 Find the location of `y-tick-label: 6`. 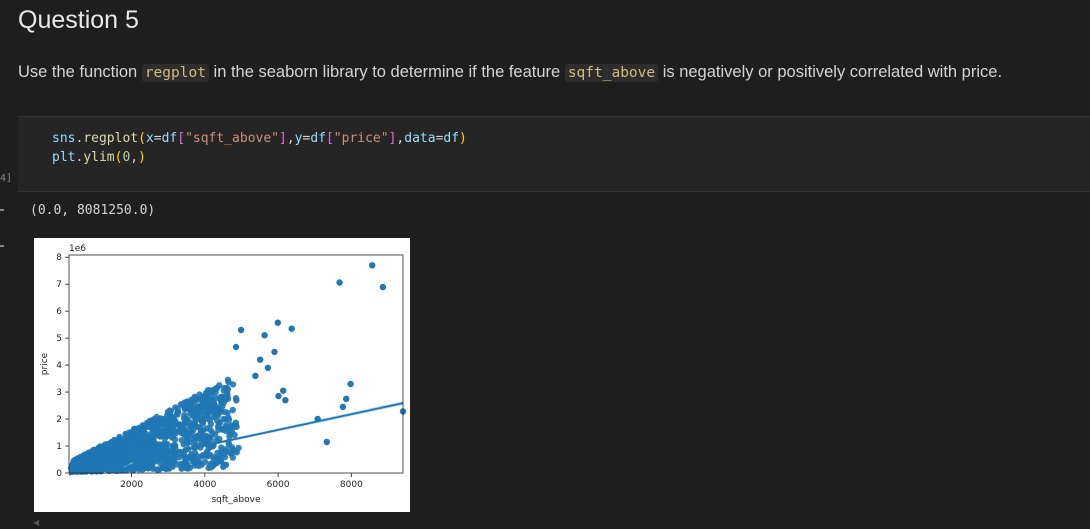

y-tick-label: 6 is located at coordinates (59, 312).